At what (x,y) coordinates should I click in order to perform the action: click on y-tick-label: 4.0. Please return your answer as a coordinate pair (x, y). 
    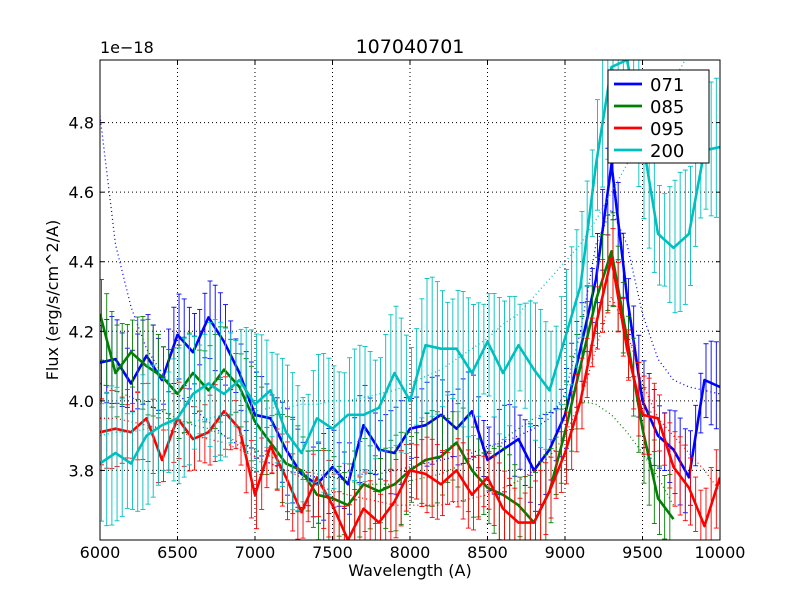
    Looking at the image, I should click on (81, 401).